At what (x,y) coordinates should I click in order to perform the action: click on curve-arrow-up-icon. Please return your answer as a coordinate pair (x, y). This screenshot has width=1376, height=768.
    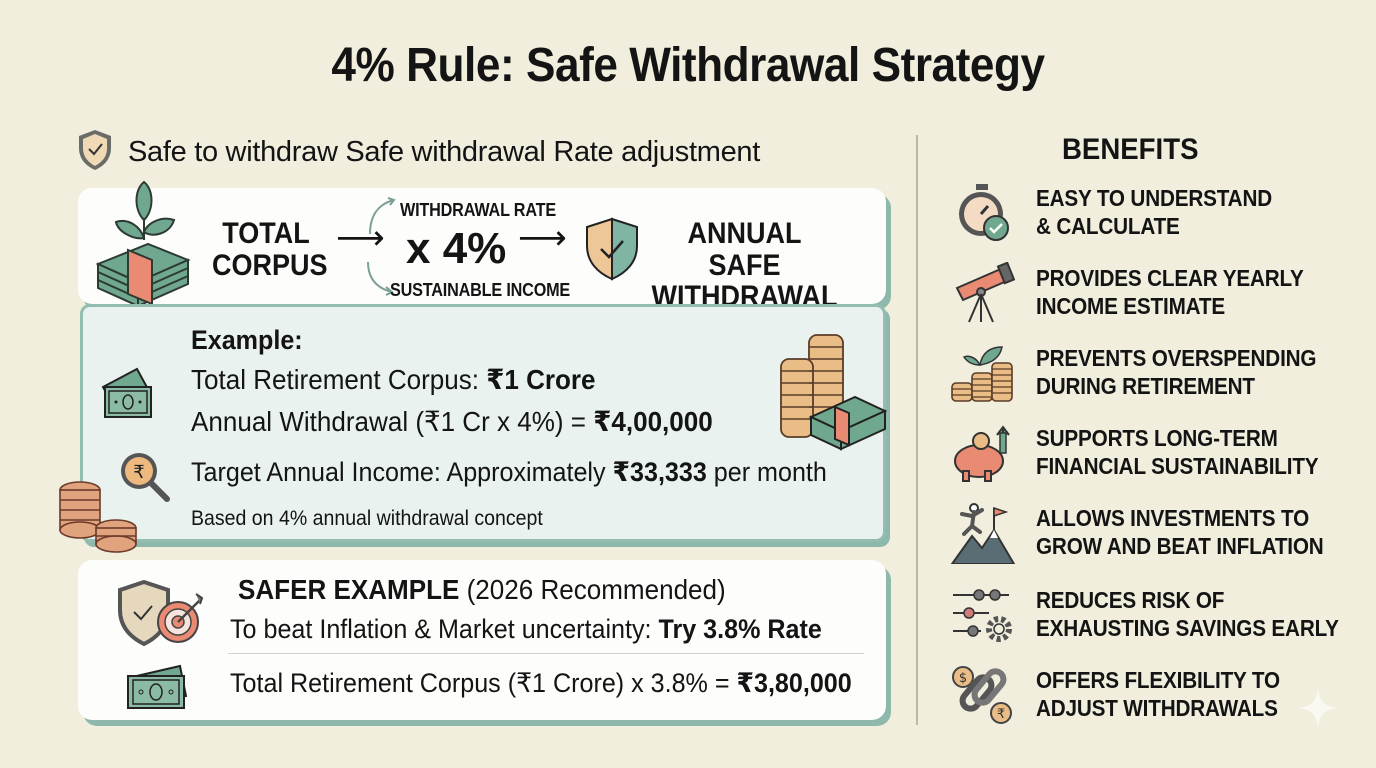
    Looking at the image, I should click on (382, 216).